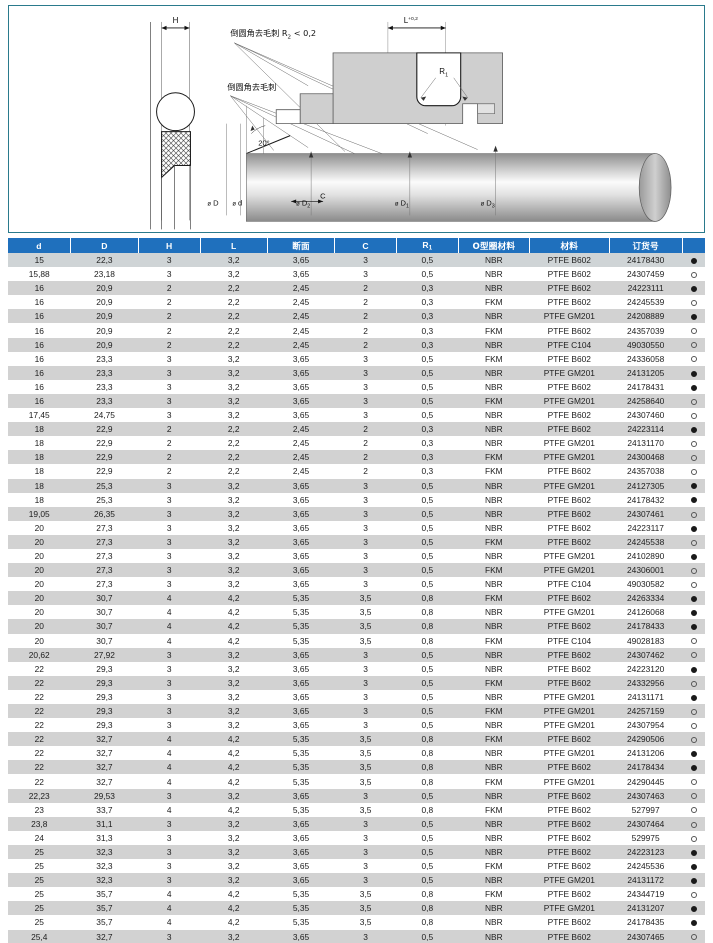 Image resolution: width=713 pixels, height=943 pixels. Describe the element at coordinates (356, 527) in the screenshot. I see `table-row: 20 27,3 3 3,2 3,65 3 0,5 NBR PTFE B602 24223117` at that location.